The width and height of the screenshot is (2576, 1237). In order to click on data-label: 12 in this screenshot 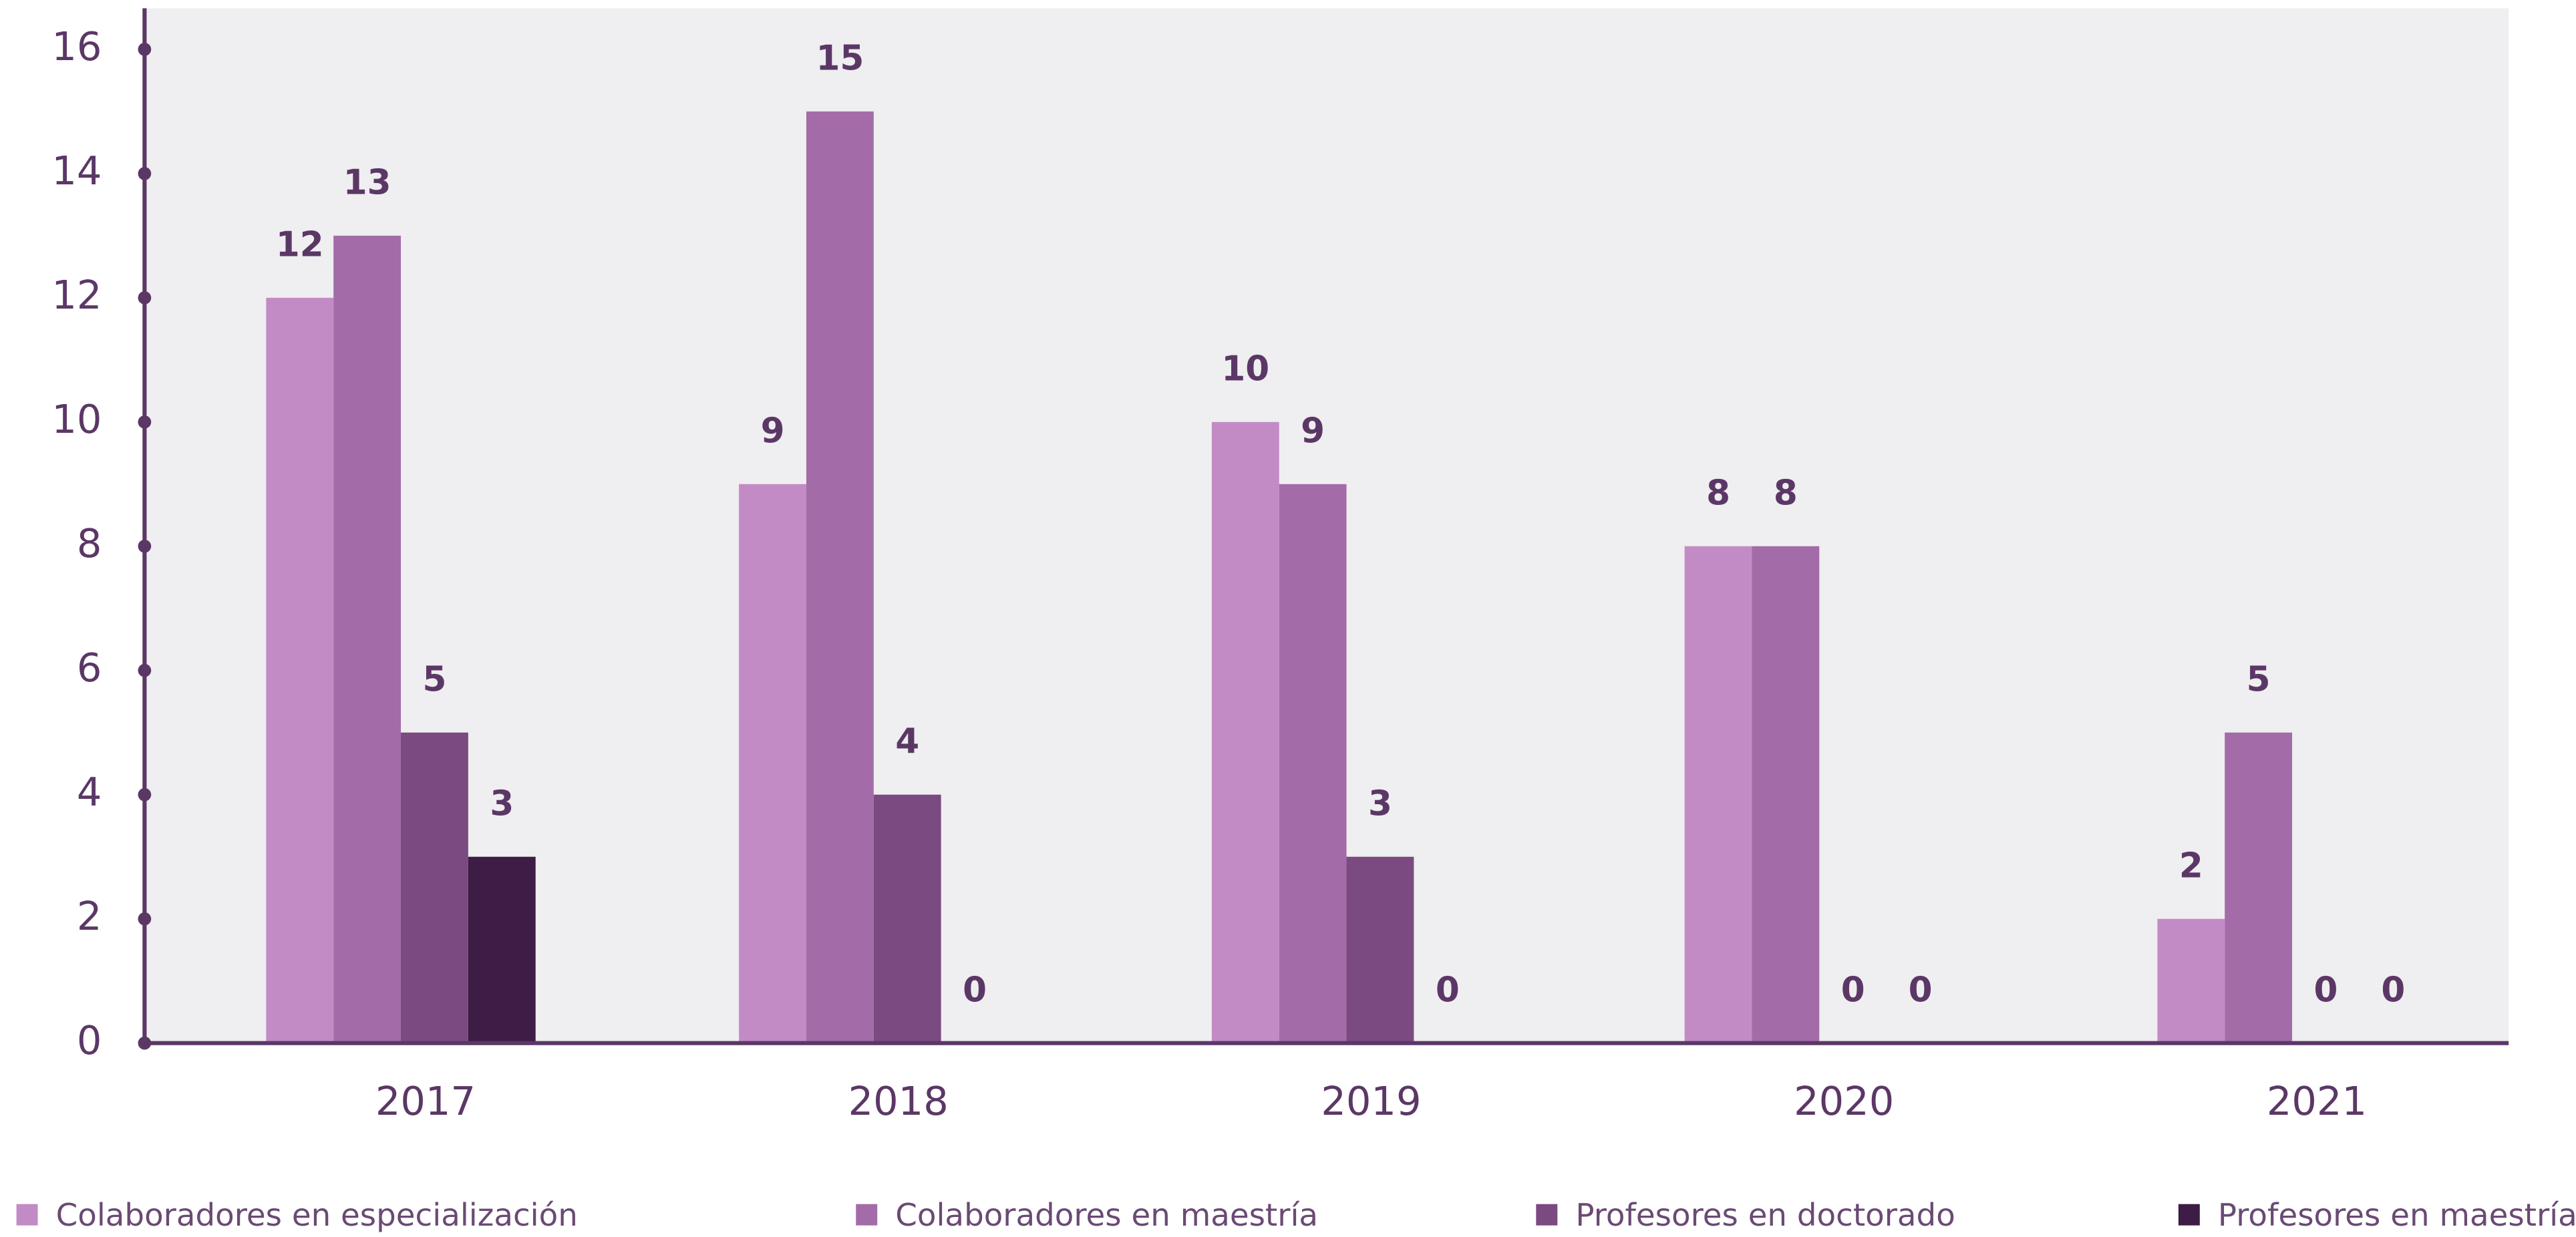, I will do `click(300, 245)`.